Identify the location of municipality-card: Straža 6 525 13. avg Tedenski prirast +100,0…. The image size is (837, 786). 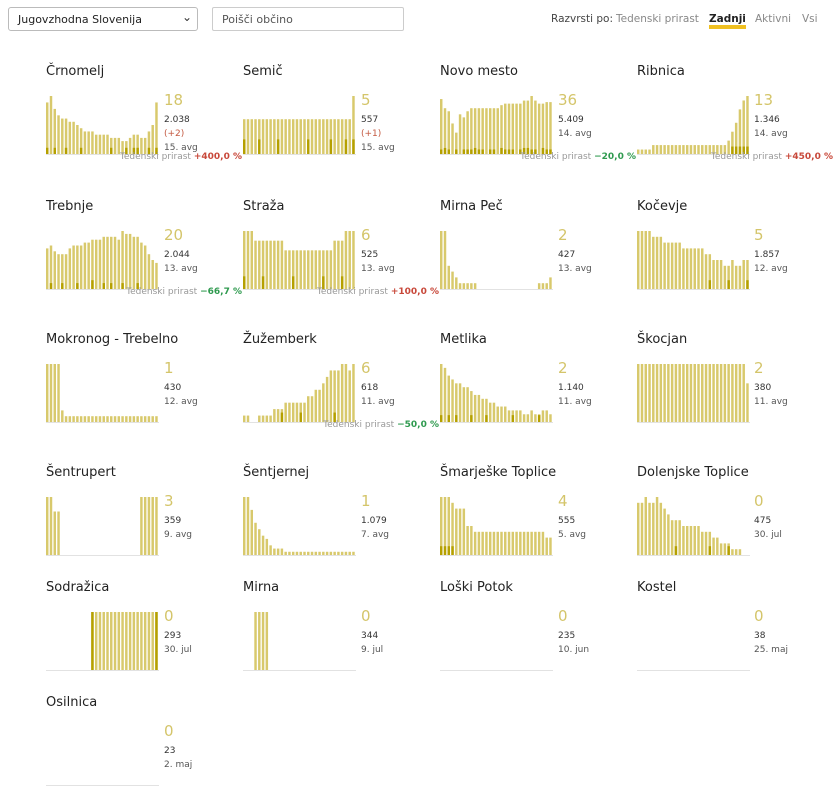
(341, 257).